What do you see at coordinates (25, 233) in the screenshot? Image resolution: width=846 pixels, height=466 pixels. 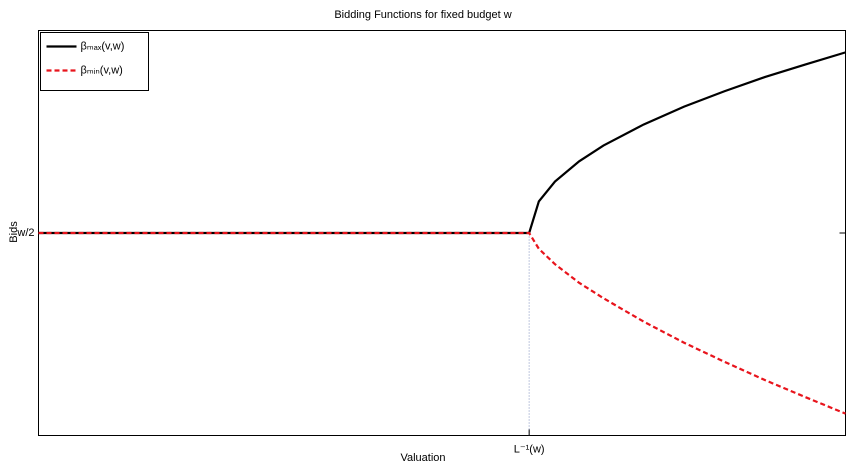 I see `y-tick-label: w/2` at bounding box center [25, 233].